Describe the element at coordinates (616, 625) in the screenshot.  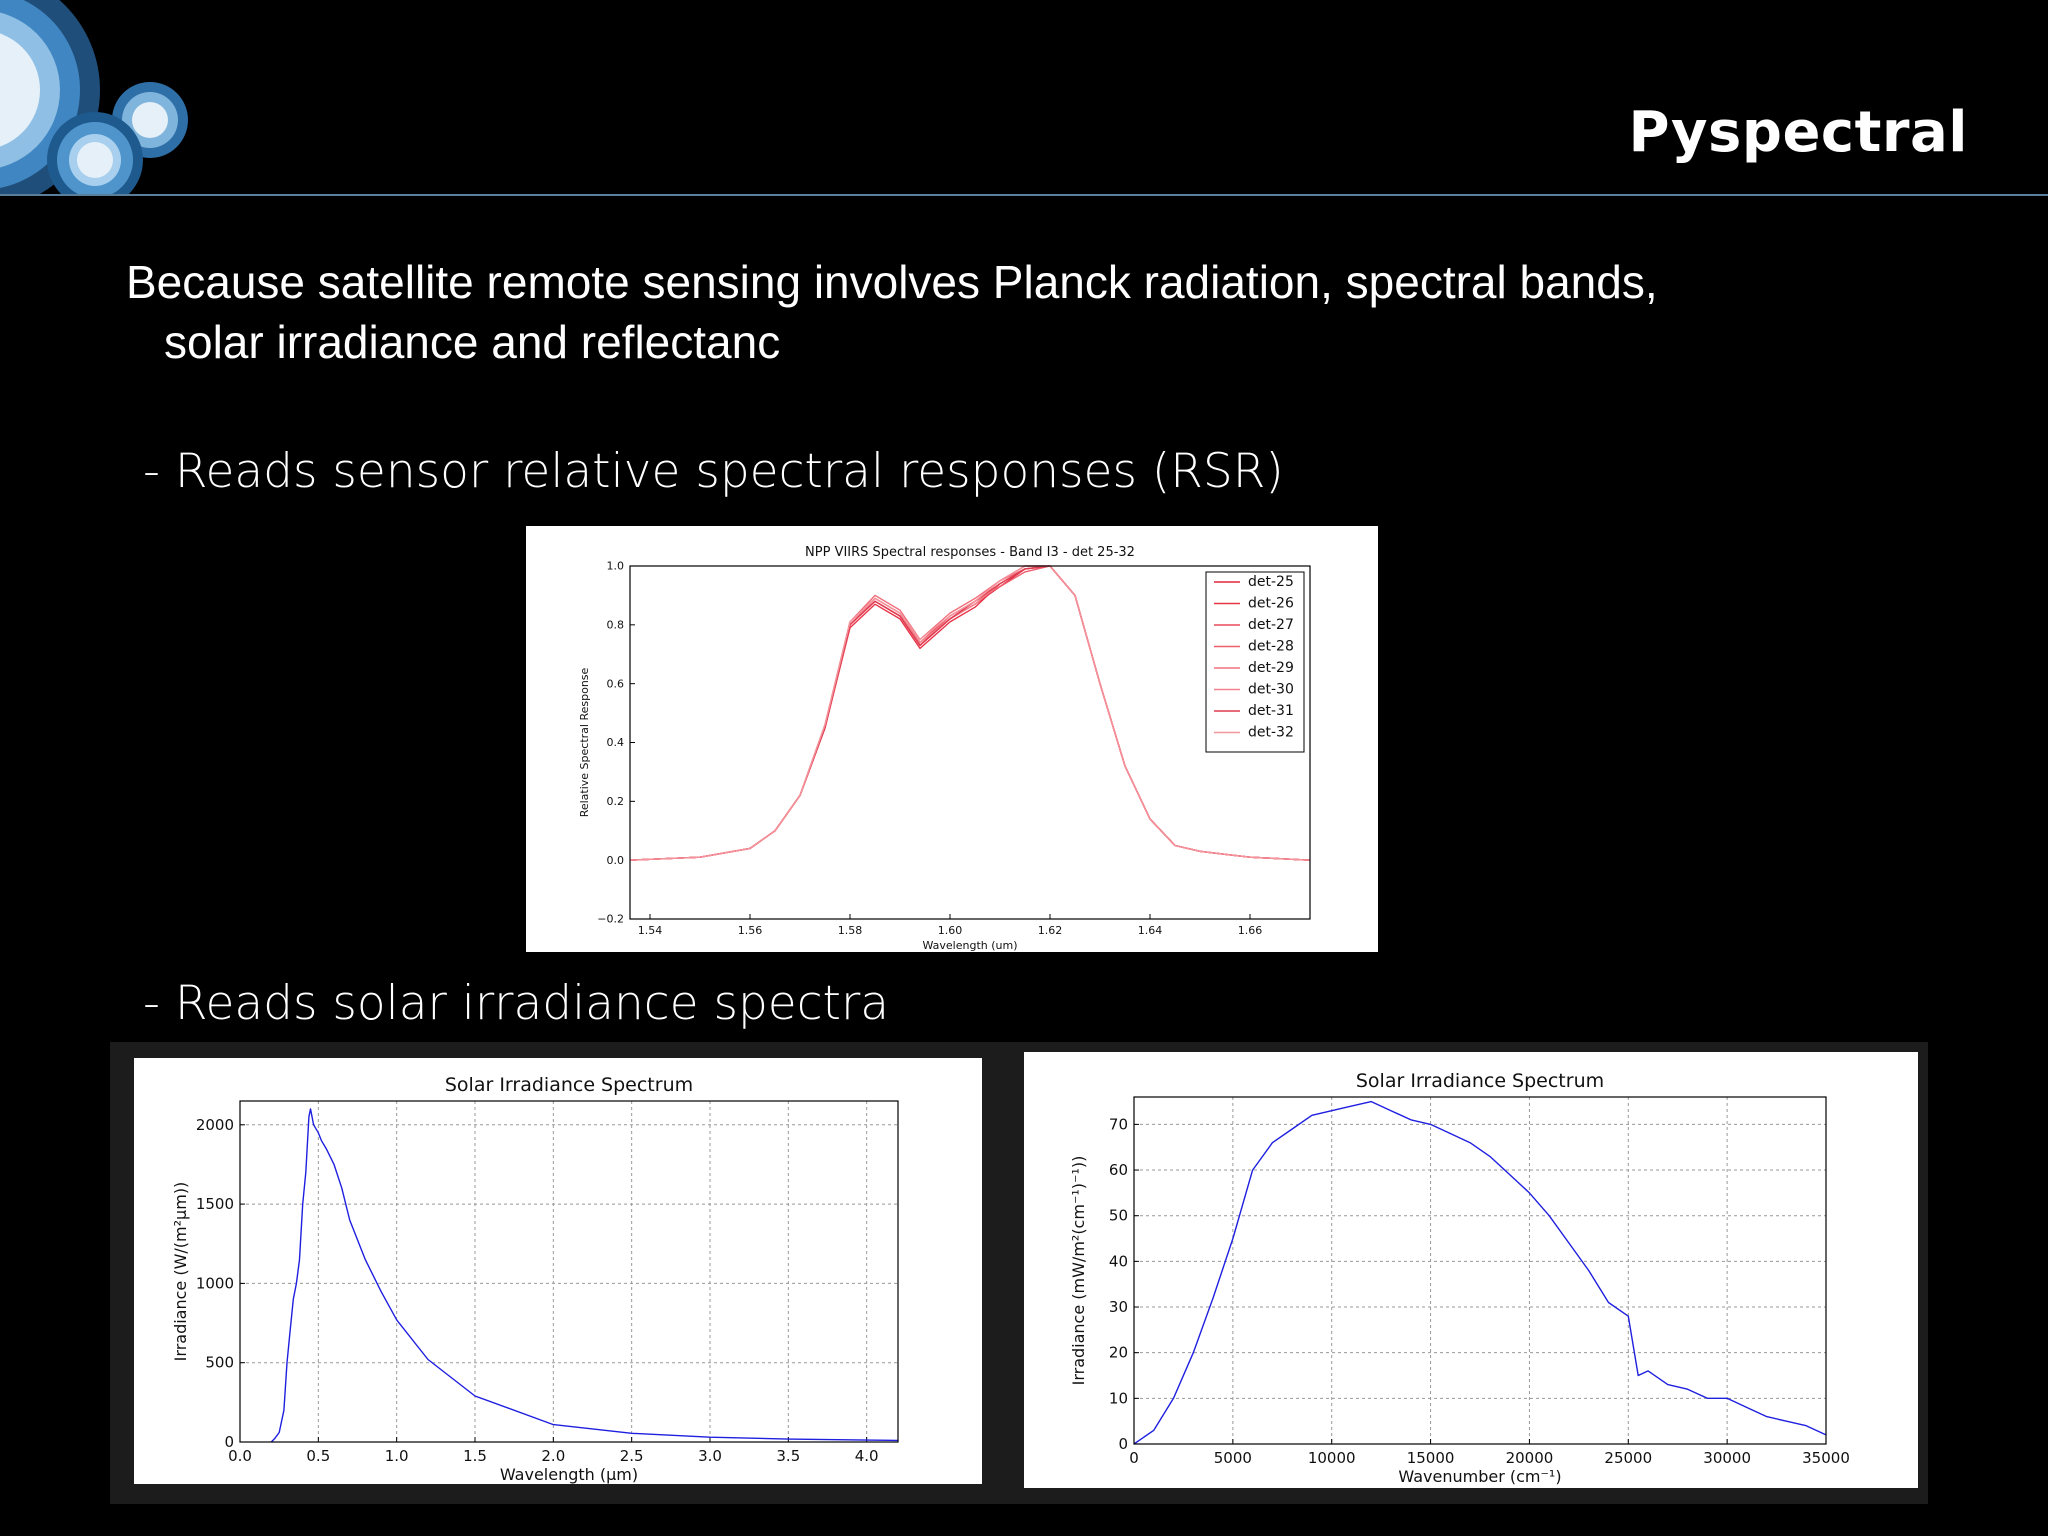
I see `y-tick-label: 0.8` at that location.